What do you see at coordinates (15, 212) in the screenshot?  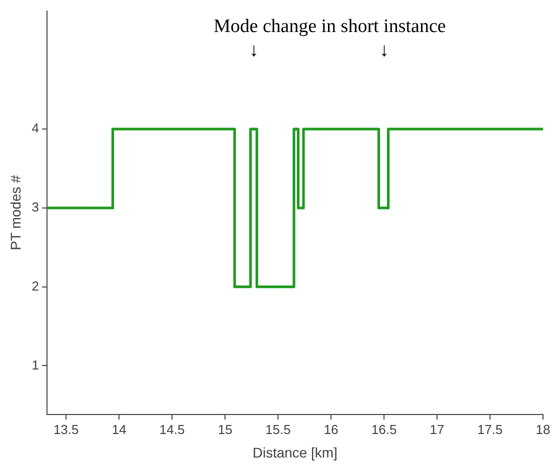 I see `y-axis-title: PT modes #` at bounding box center [15, 212].